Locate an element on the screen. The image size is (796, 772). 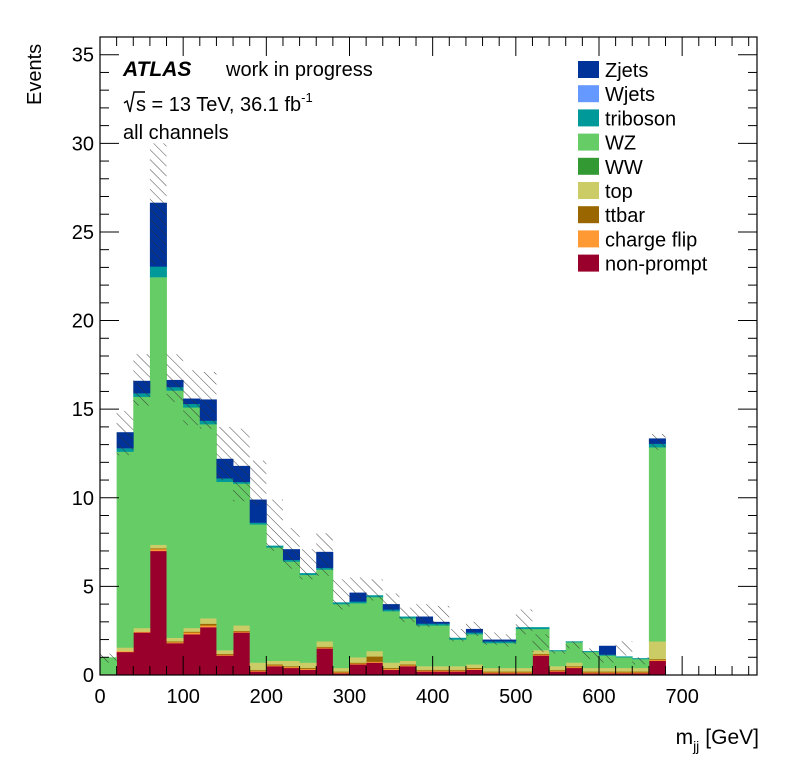
x-tick-label: 700 is located at coordinates (681, 697).